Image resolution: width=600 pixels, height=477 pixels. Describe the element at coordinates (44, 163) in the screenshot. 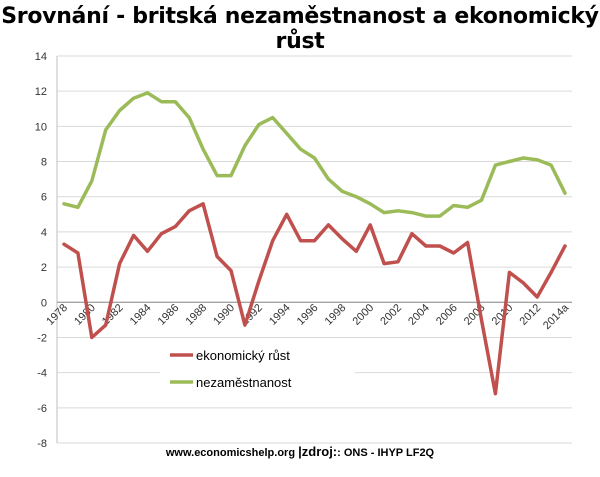

I see `y-tick-label: 8` at that location.